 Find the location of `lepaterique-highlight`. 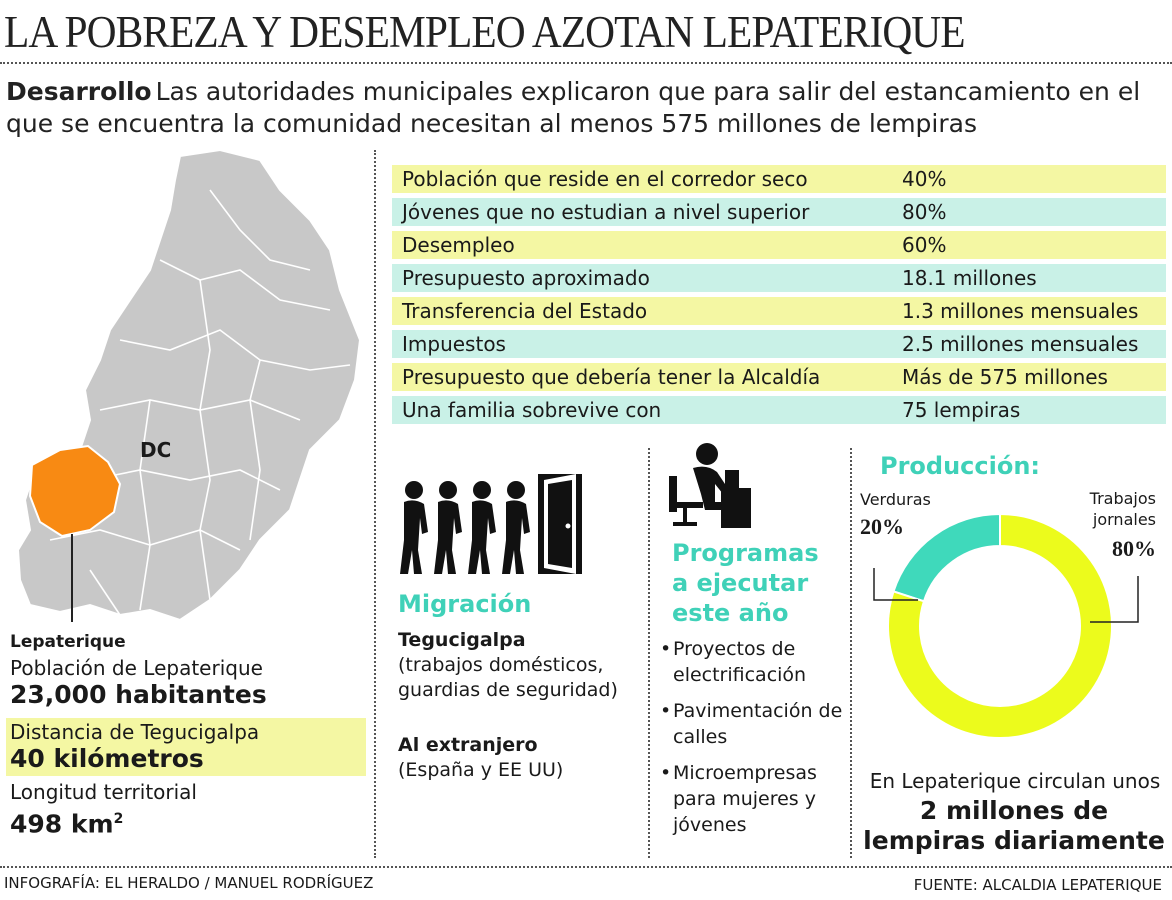

lepaterique-highlight is located at coordinates (75, 491).